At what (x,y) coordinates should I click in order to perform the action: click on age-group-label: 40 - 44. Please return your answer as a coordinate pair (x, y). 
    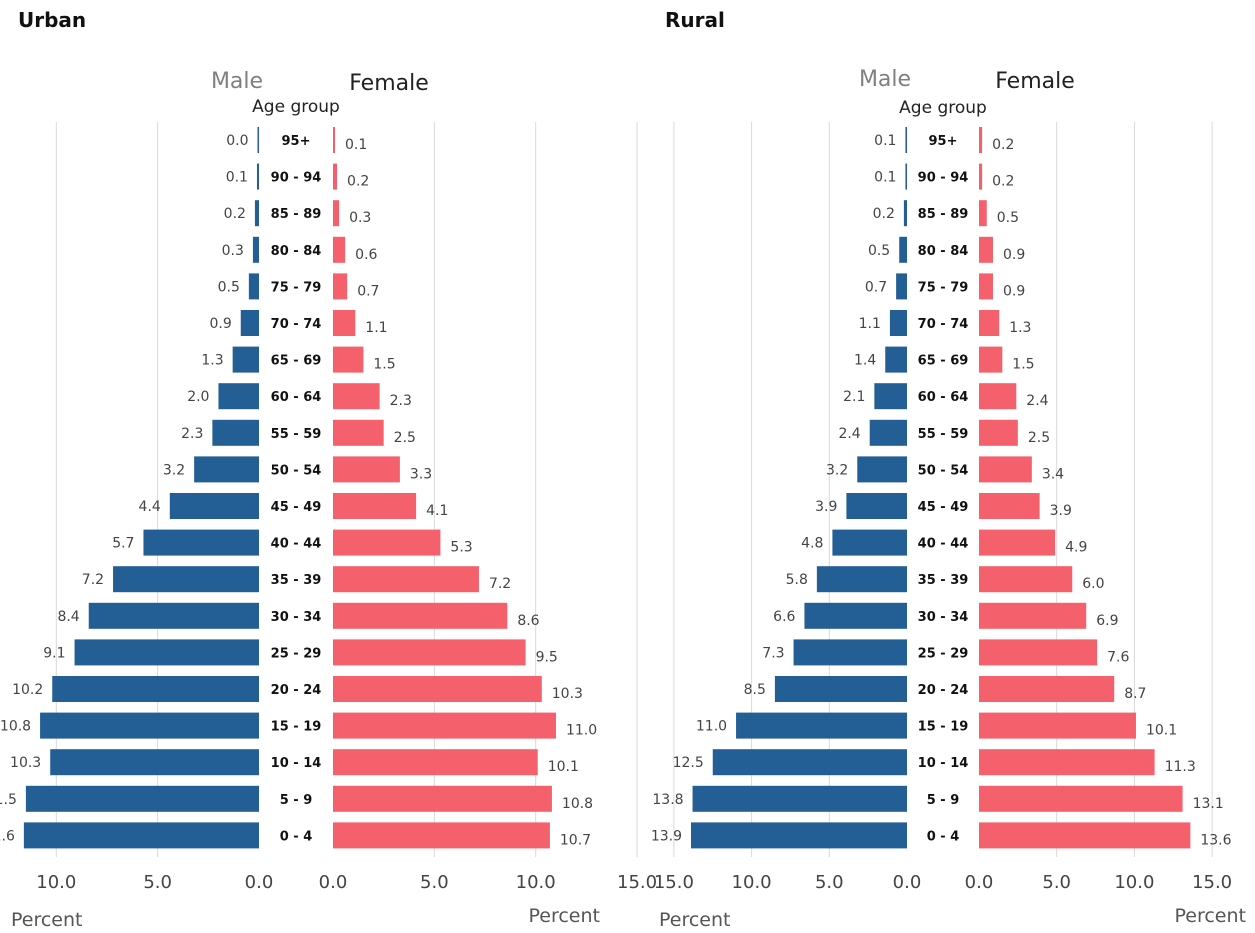
    Looking at the image, I should click on (943, 544).